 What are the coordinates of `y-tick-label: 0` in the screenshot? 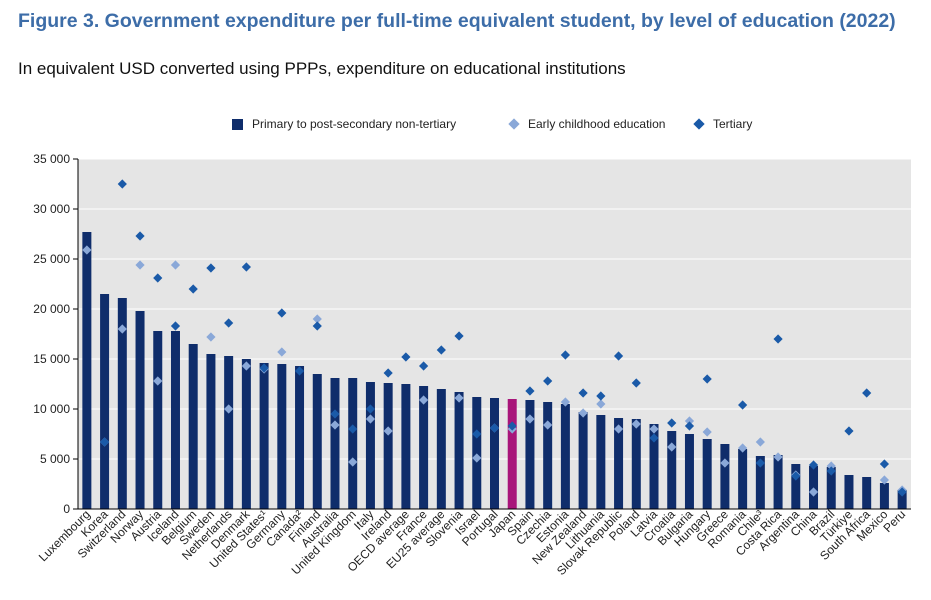 It's located at (66, 509).